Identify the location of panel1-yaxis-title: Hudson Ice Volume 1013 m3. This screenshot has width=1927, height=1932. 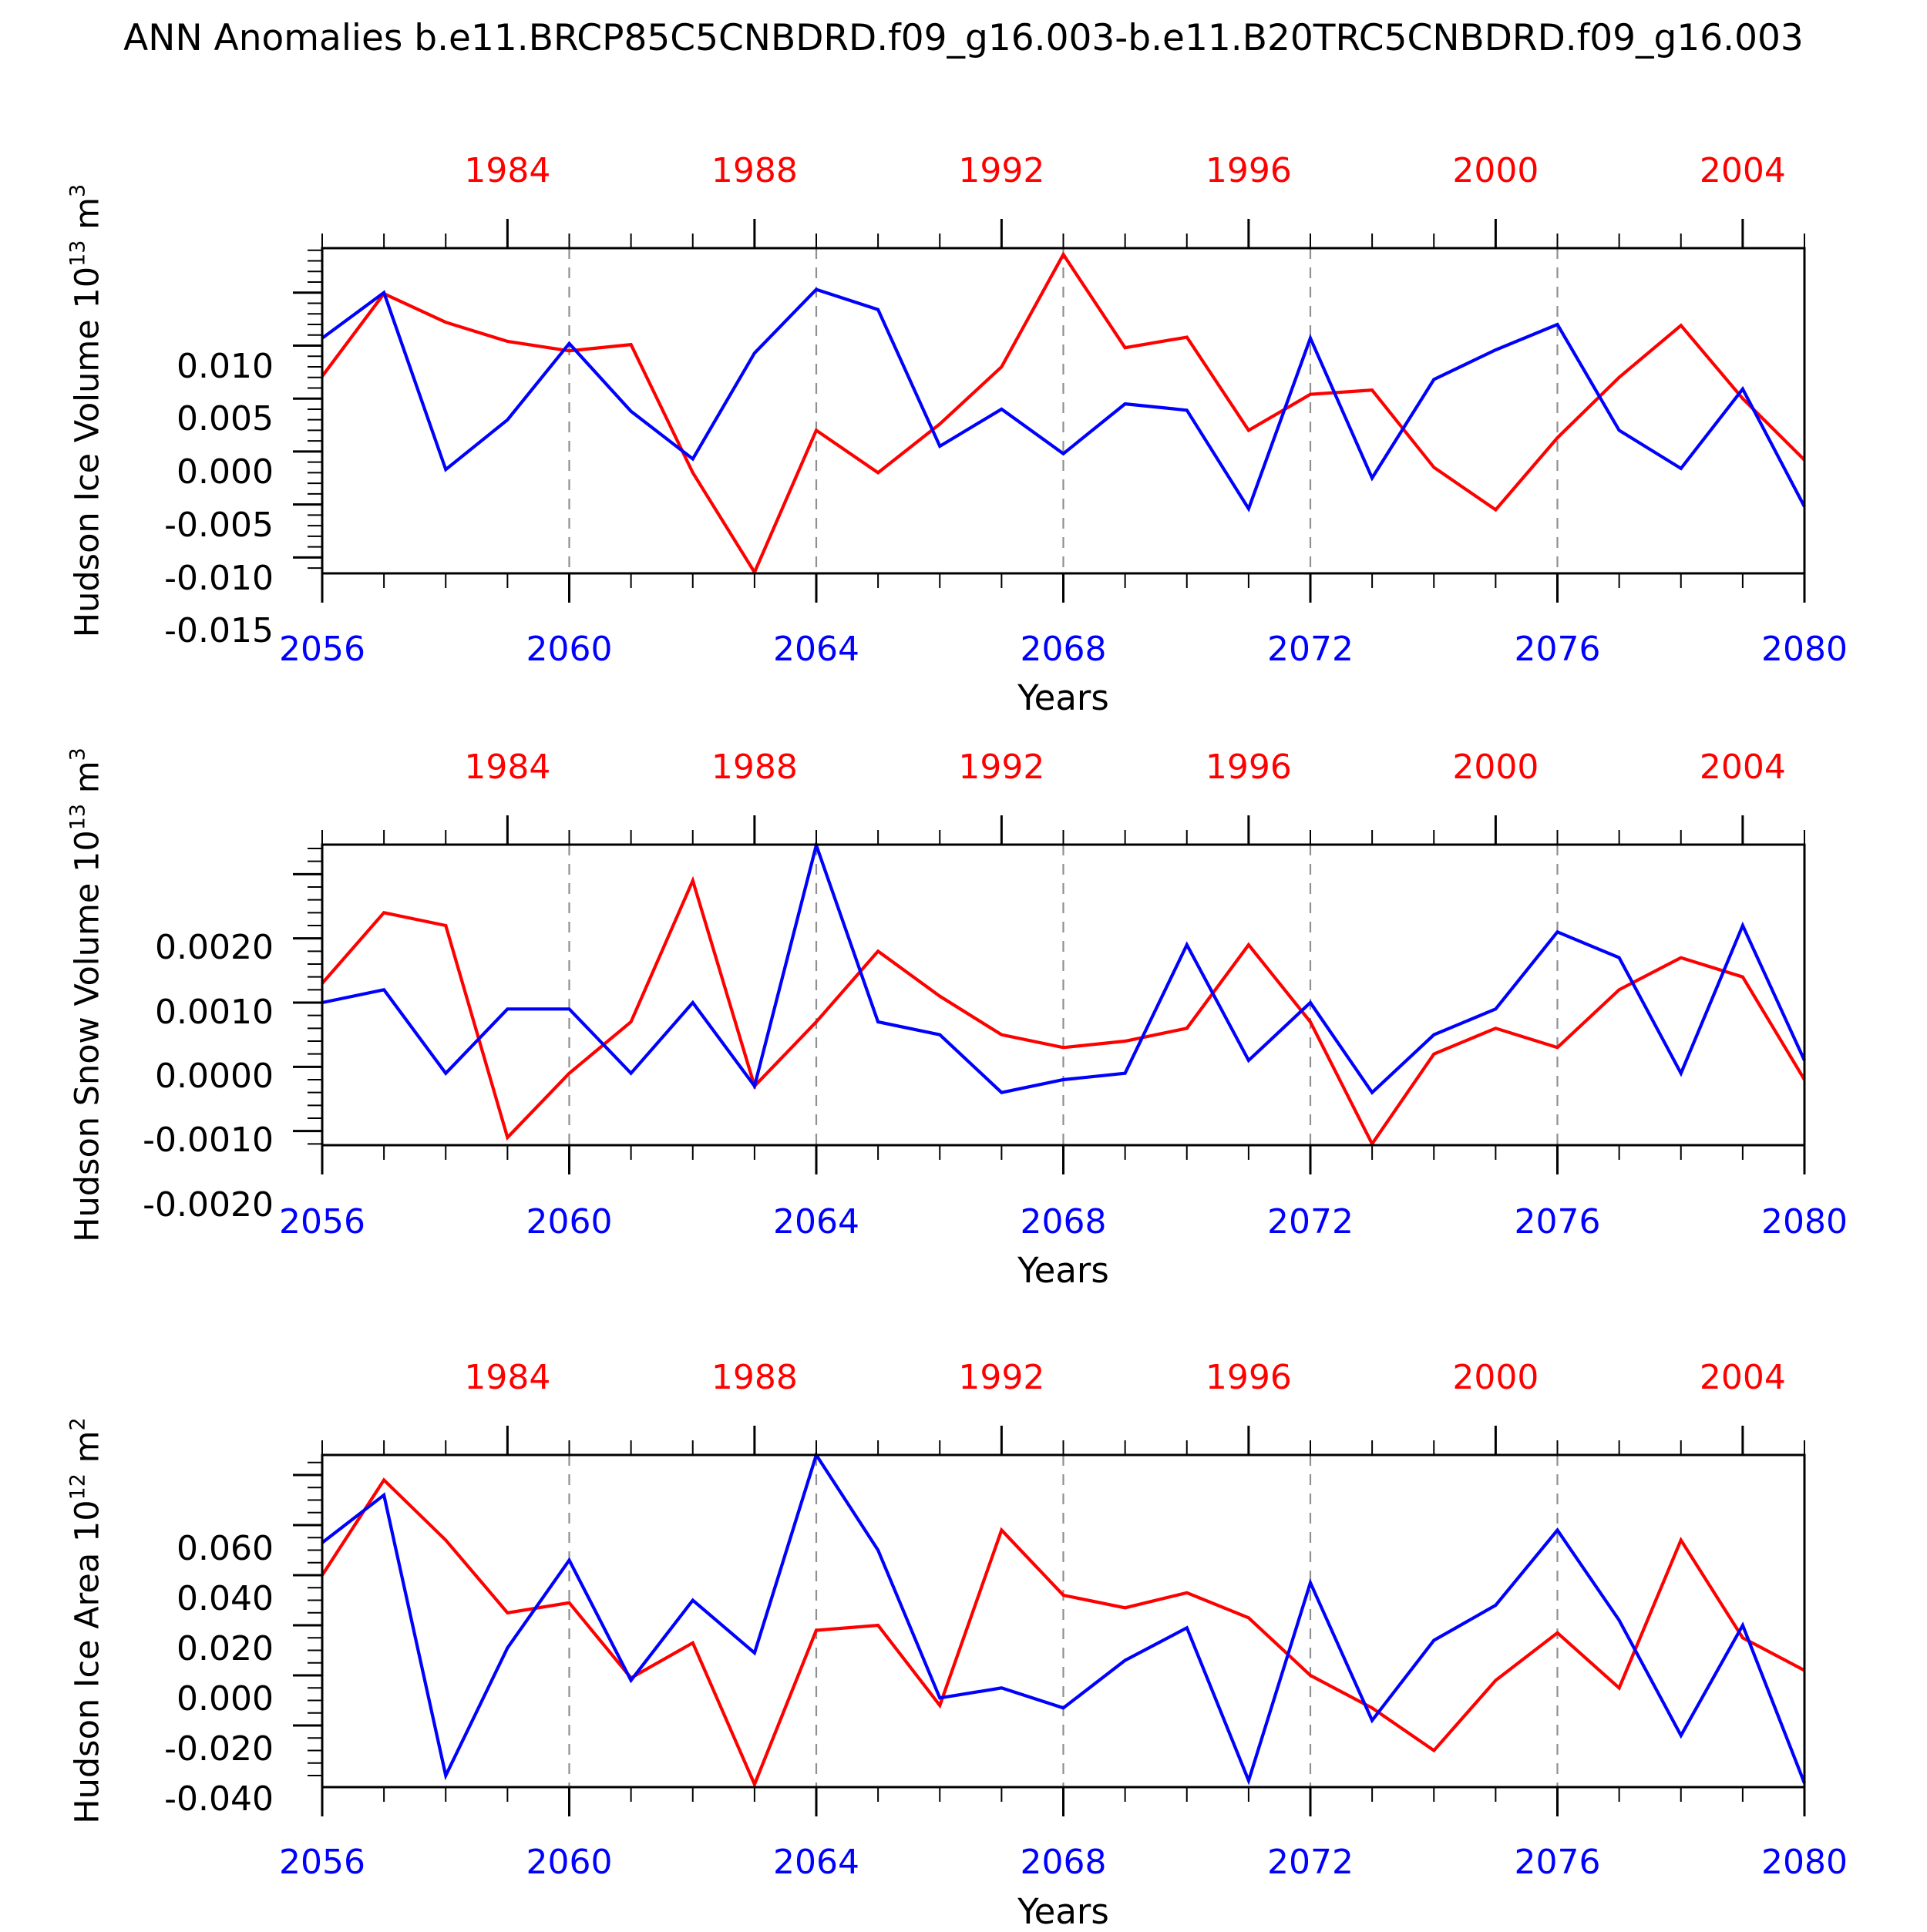
(87, 410).